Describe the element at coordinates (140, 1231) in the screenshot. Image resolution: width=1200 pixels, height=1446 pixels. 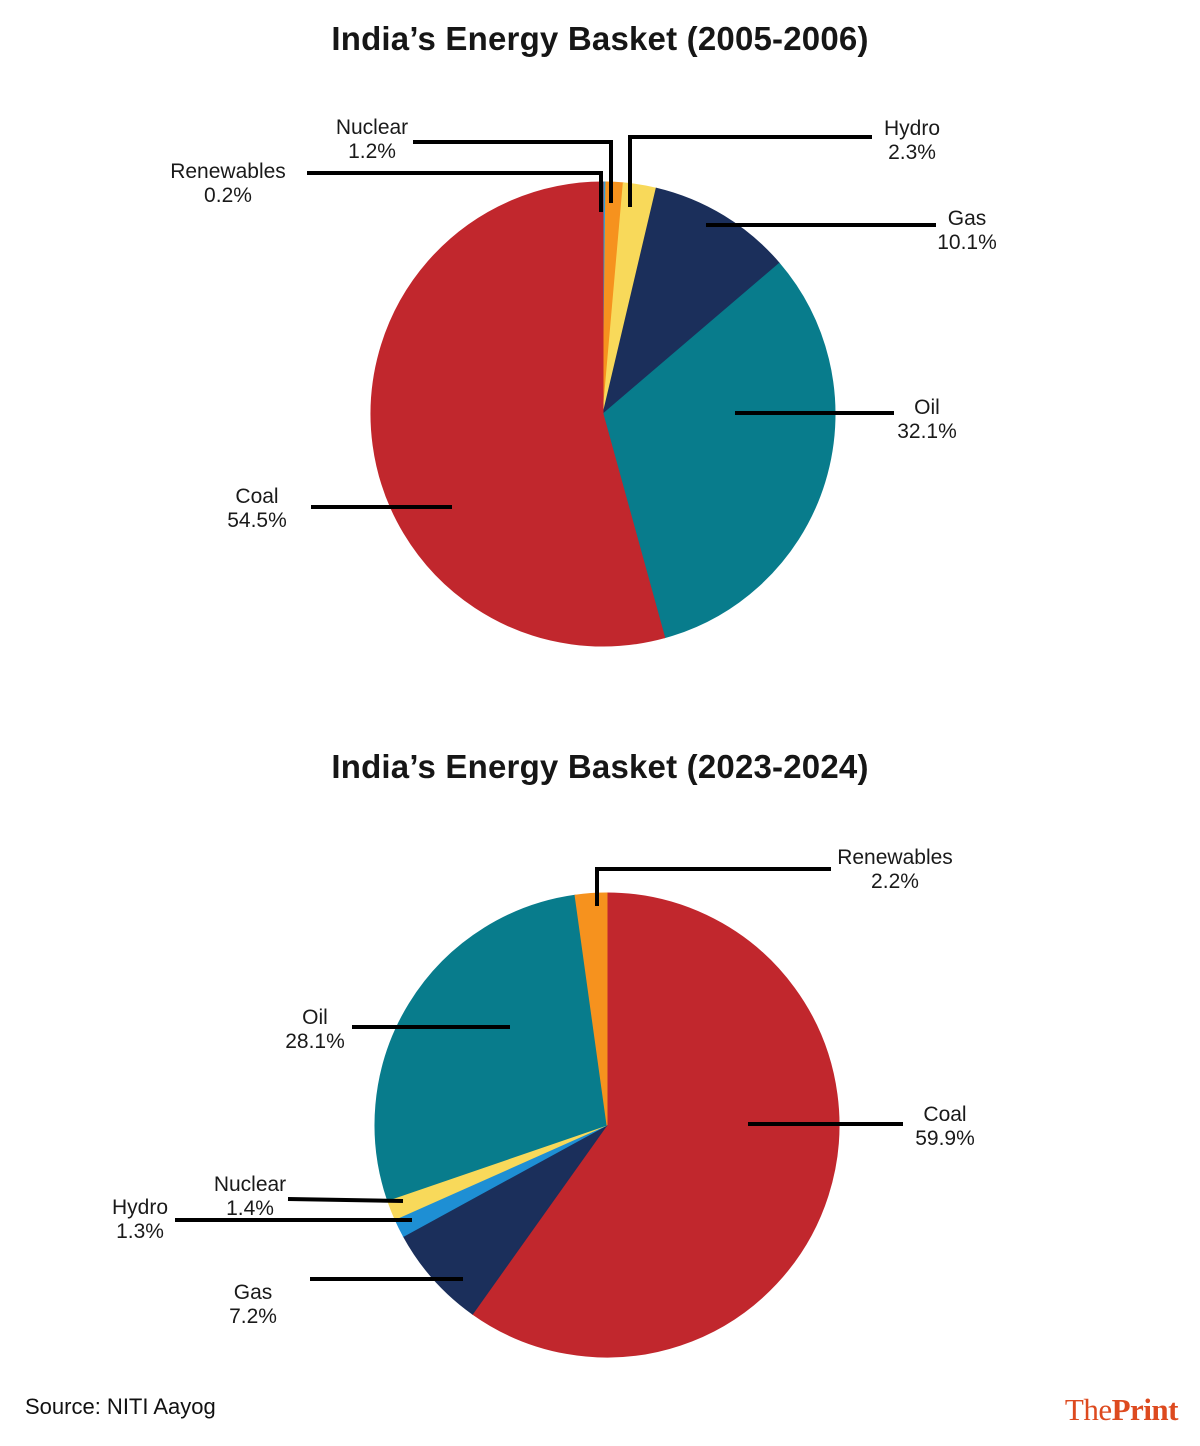
I see `slice-value: 1.3%` at that location.